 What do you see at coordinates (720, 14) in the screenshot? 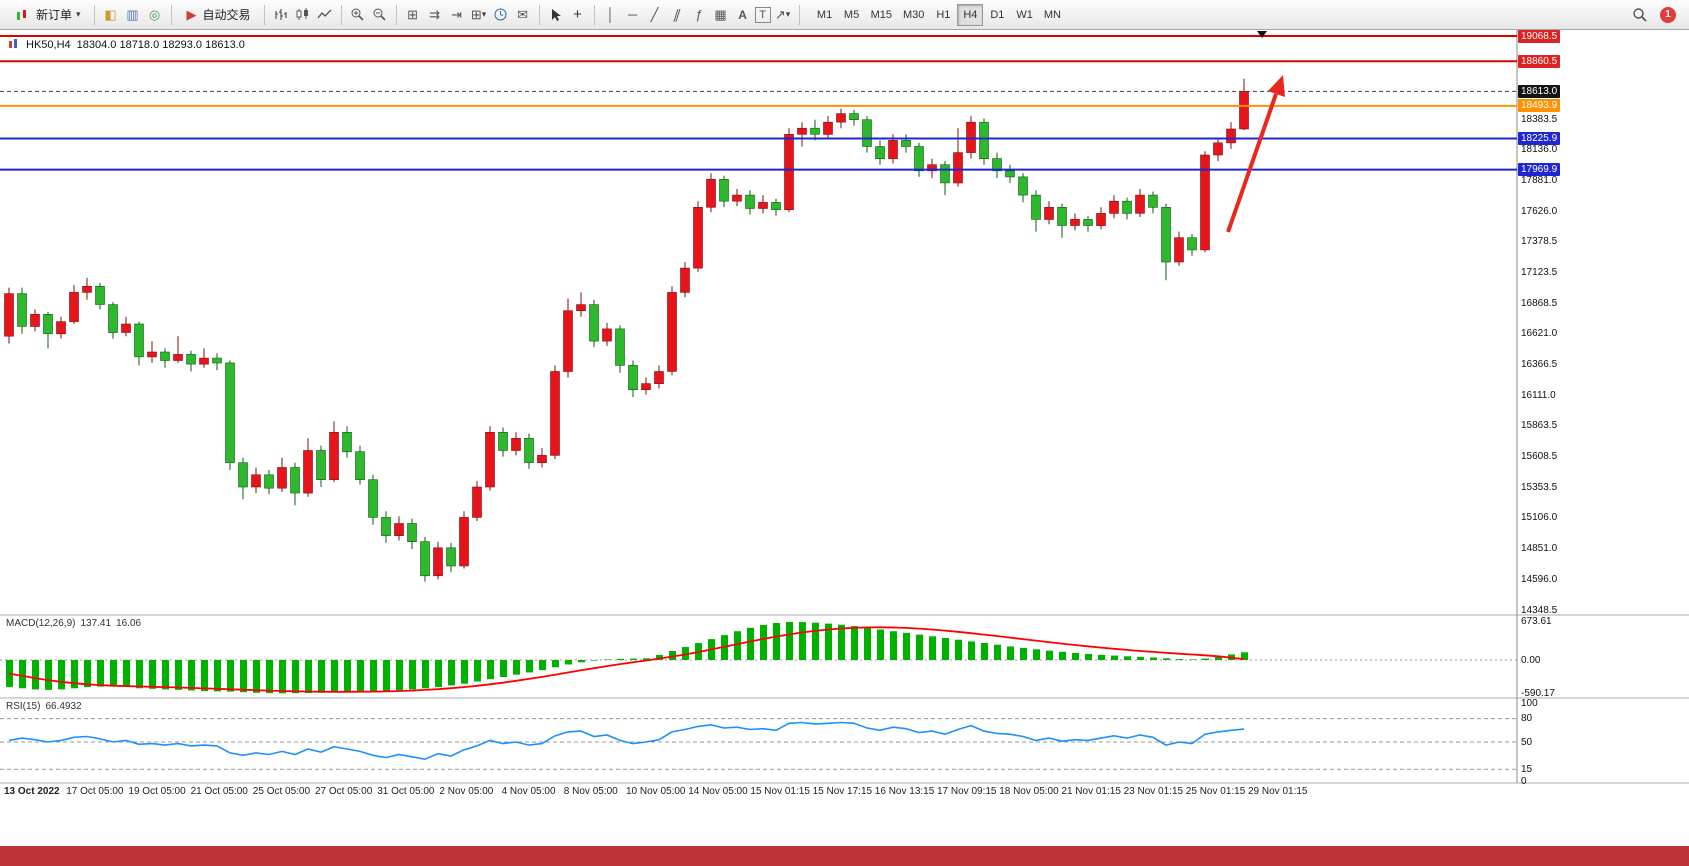
I see `grid-icon: ▦` at bounding box center [720, 14].